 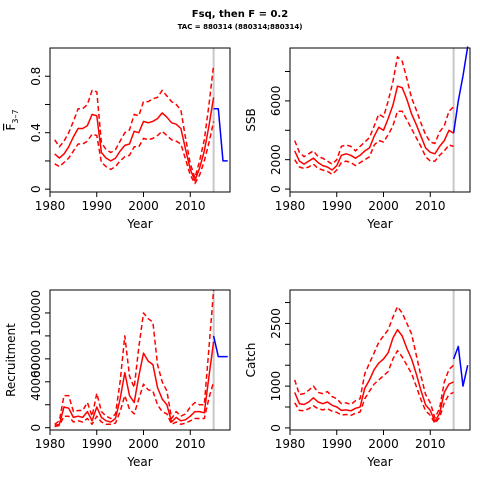 I want to click on chart-4-series-lower, so click(x=374, y=387).